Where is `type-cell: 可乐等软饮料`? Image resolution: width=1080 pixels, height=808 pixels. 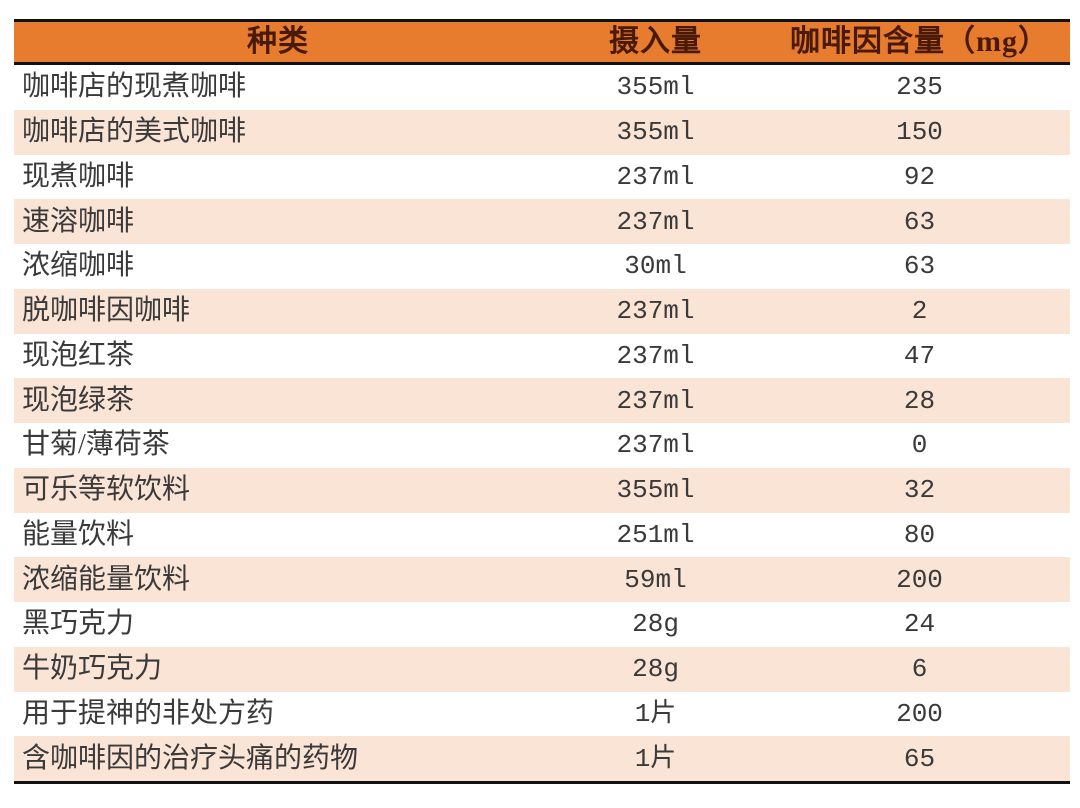
type-cell: 可乐等软饮料 is located at coordinates (106, 490).